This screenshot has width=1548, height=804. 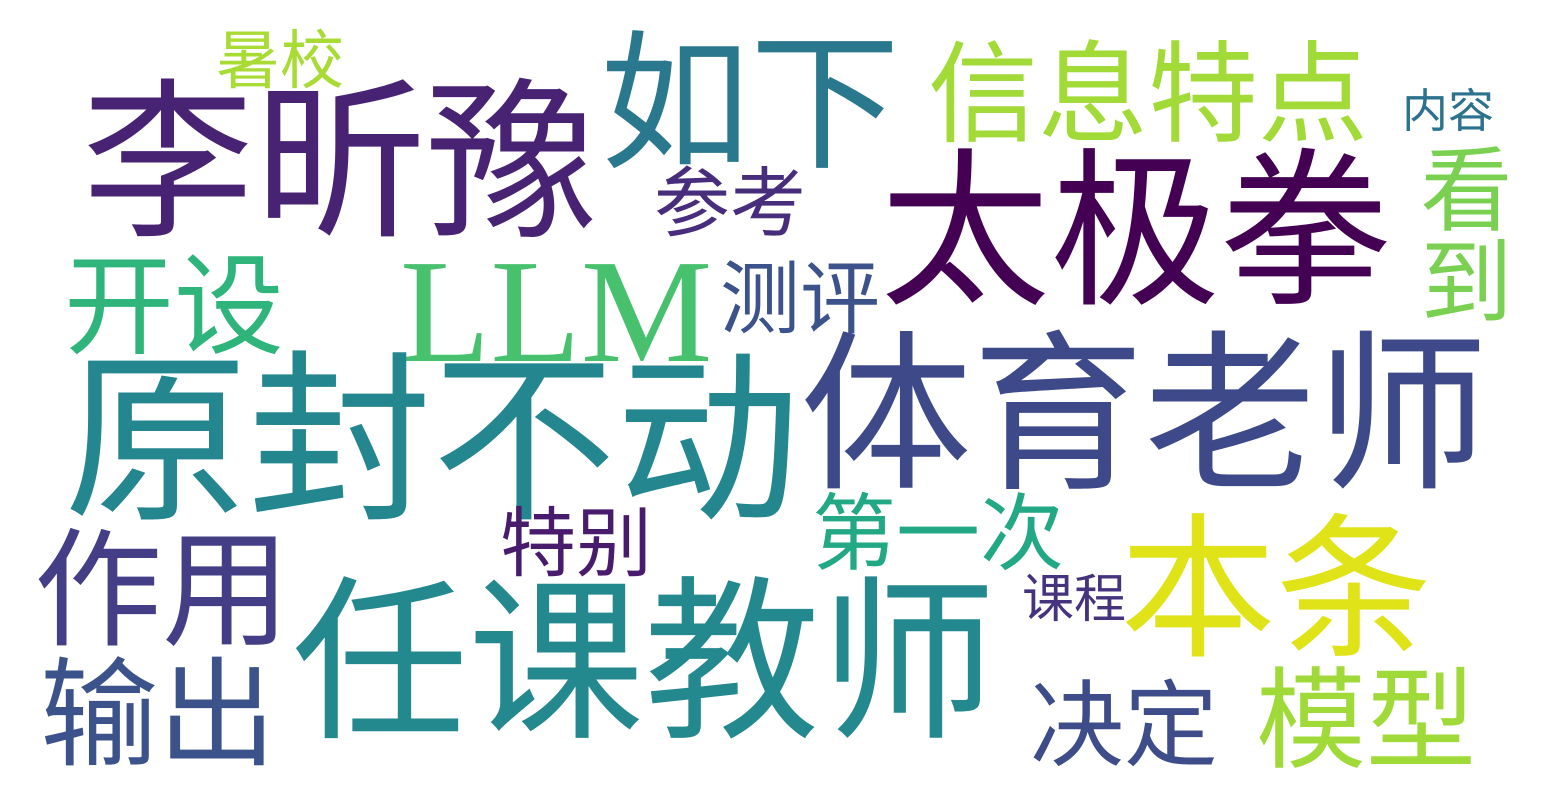 I want to click on word-ceping: 测评, so click(x=800, y=299).